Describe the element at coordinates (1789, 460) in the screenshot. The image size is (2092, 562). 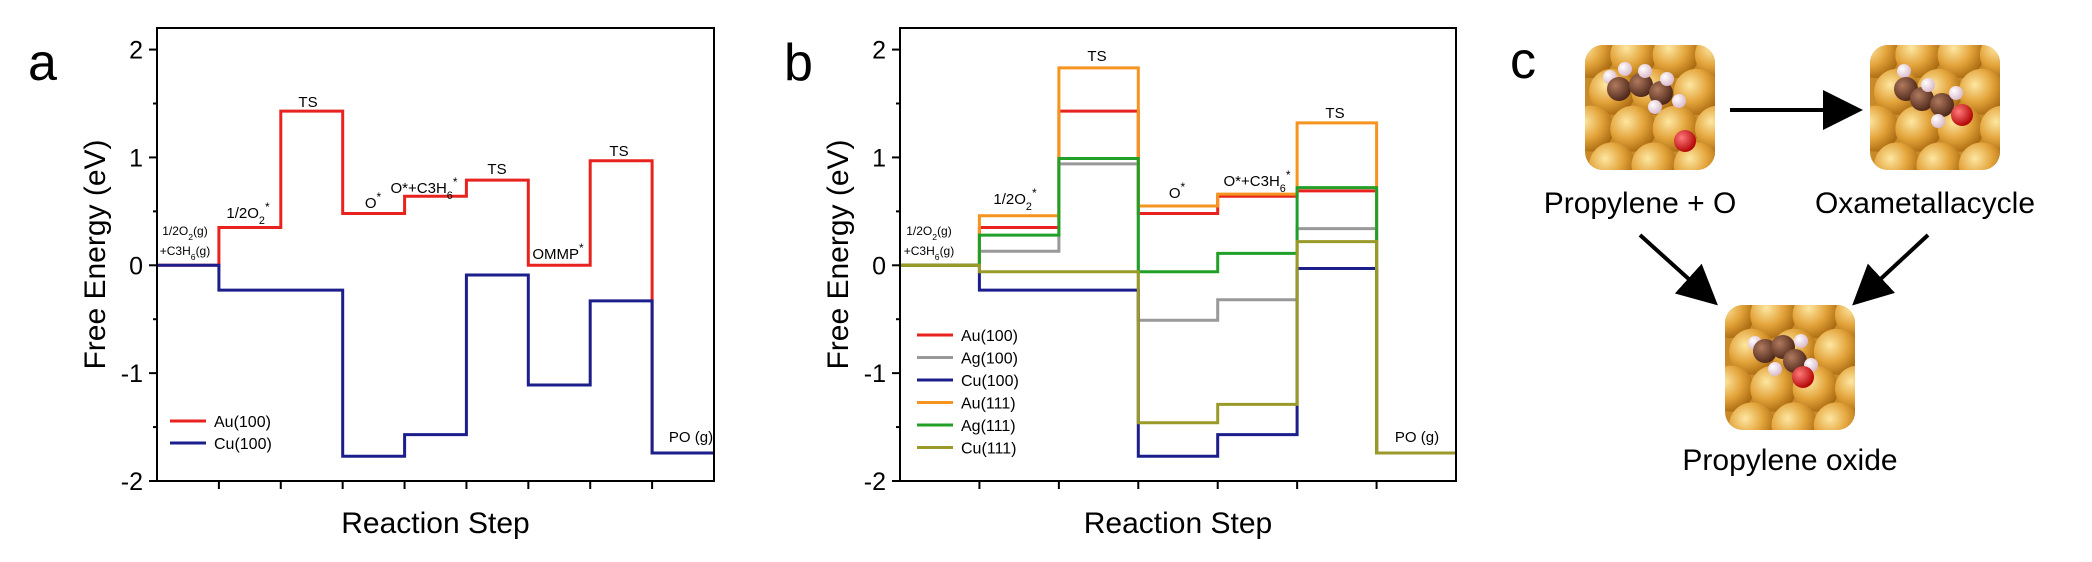
I see `label-propylene-oxide: Propylene oxide` at that location.